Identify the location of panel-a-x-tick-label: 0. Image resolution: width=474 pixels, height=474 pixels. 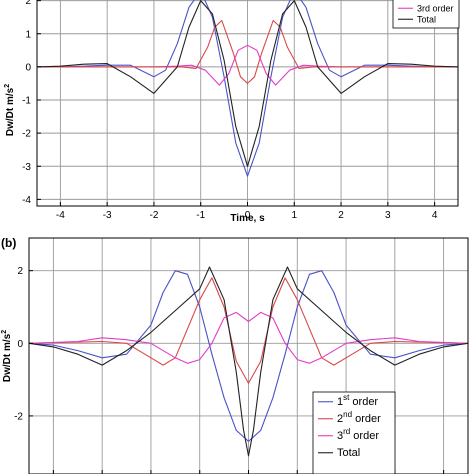
(248, 215).